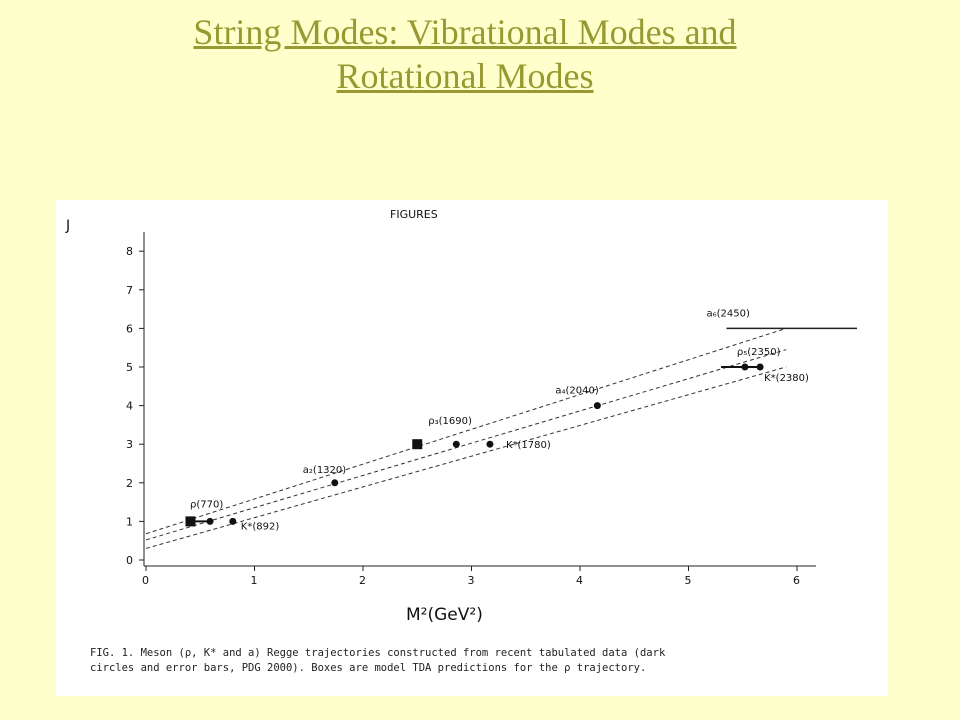 The height and width of the screenshot is (720, 960). Describe the element at coordinates (254, 580) in the screenshot. I see `x-tick-label: 1` at that location.